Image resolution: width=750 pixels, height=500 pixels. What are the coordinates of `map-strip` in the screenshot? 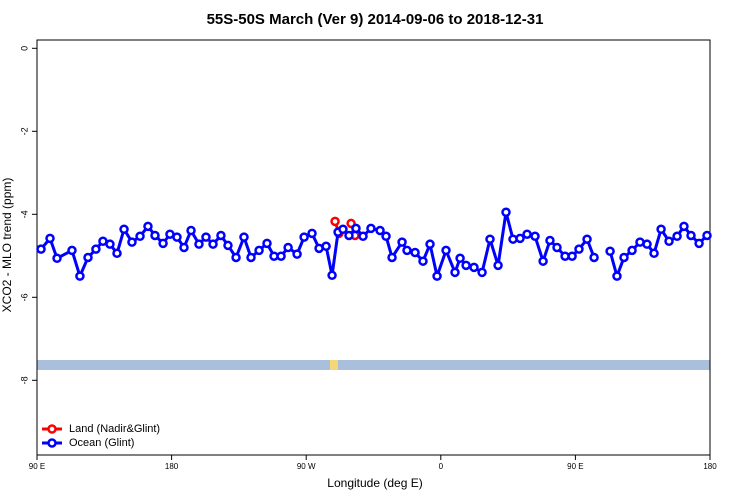 It's located at (373, 365).